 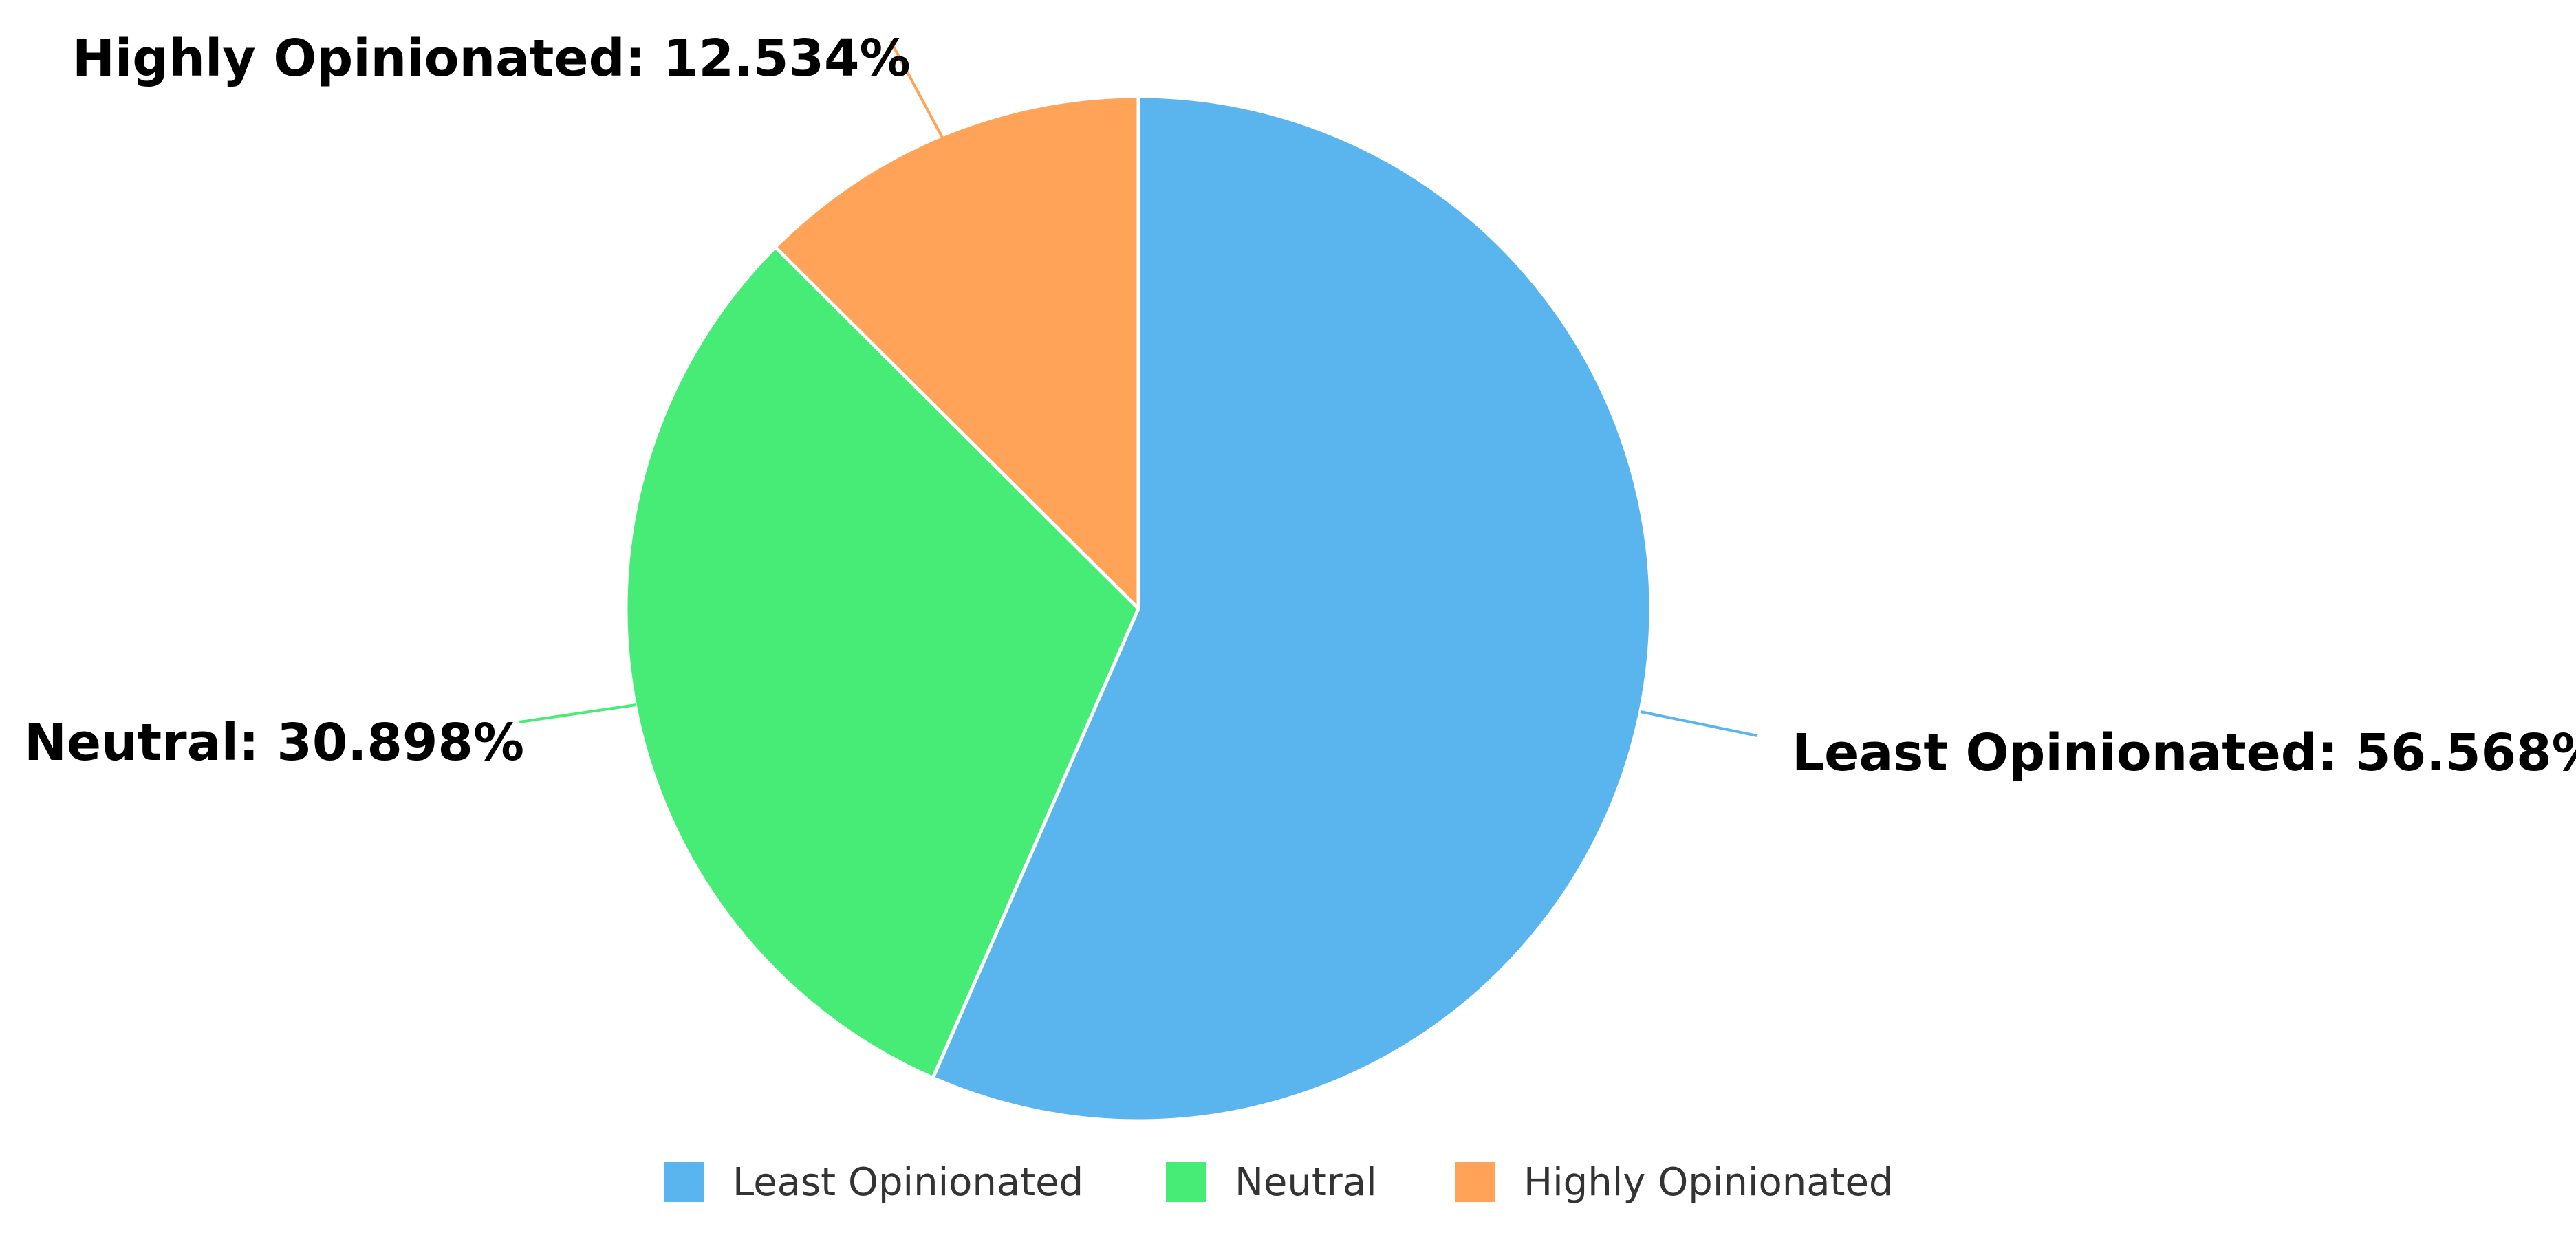 What do you see at coordinates (1475, 1182) in the screenshot?
I see `legend-swatch-highly-opinionated` at bounding box center [1475, 1182].